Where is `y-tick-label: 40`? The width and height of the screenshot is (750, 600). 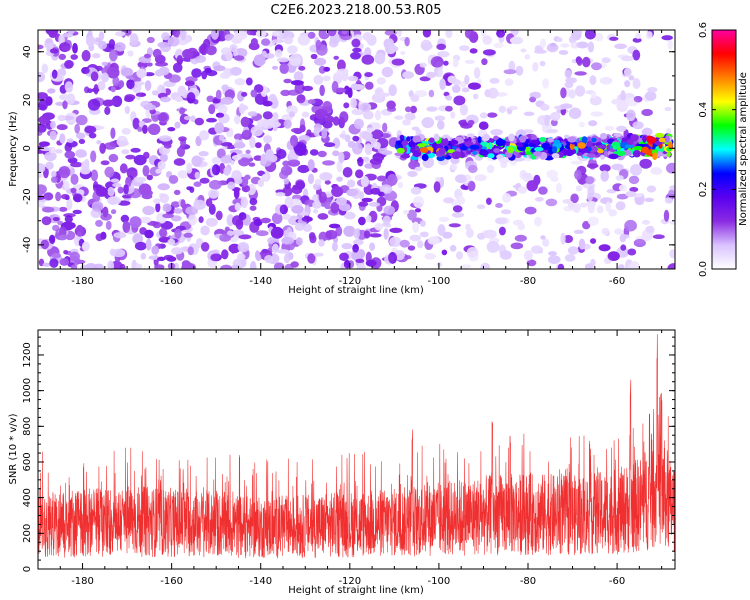
y-tick-label: 40 is located at coordinates (27, 51).